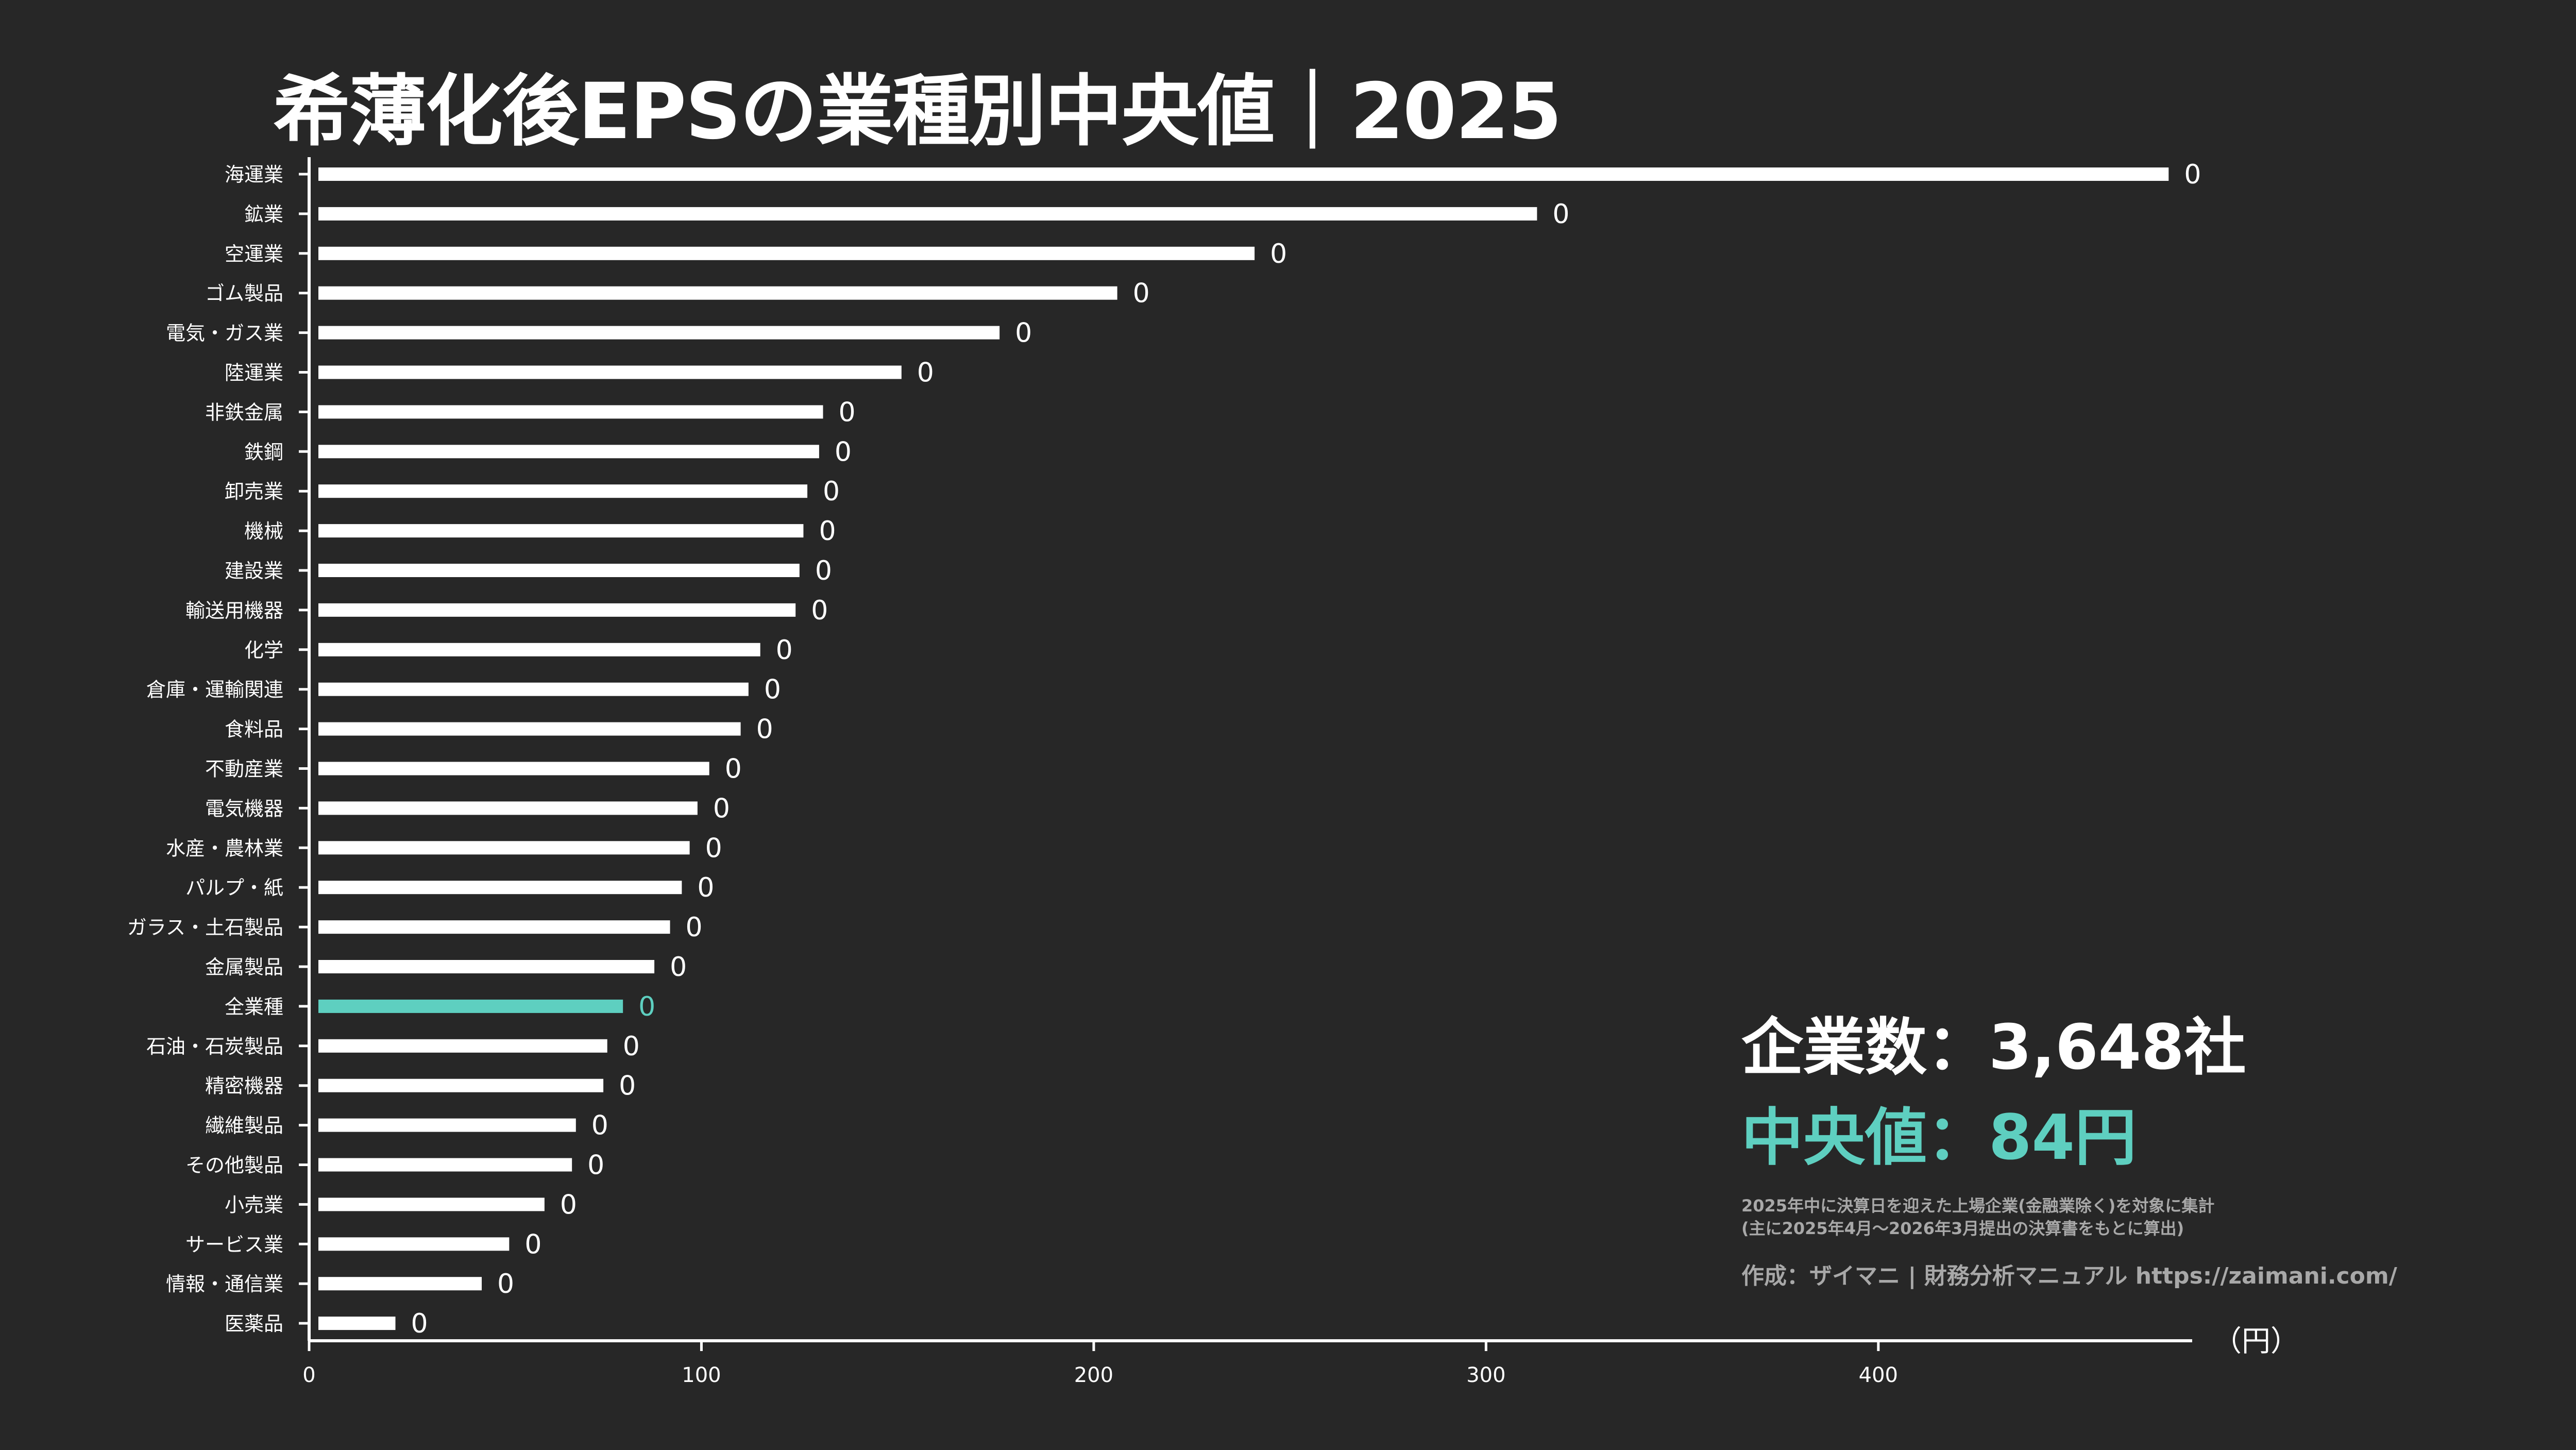  What do you see at coordinates (214, 1046) in the screenshot?
I see `category-label: 石油・石炭製品` at bounding box center [214, 1046].